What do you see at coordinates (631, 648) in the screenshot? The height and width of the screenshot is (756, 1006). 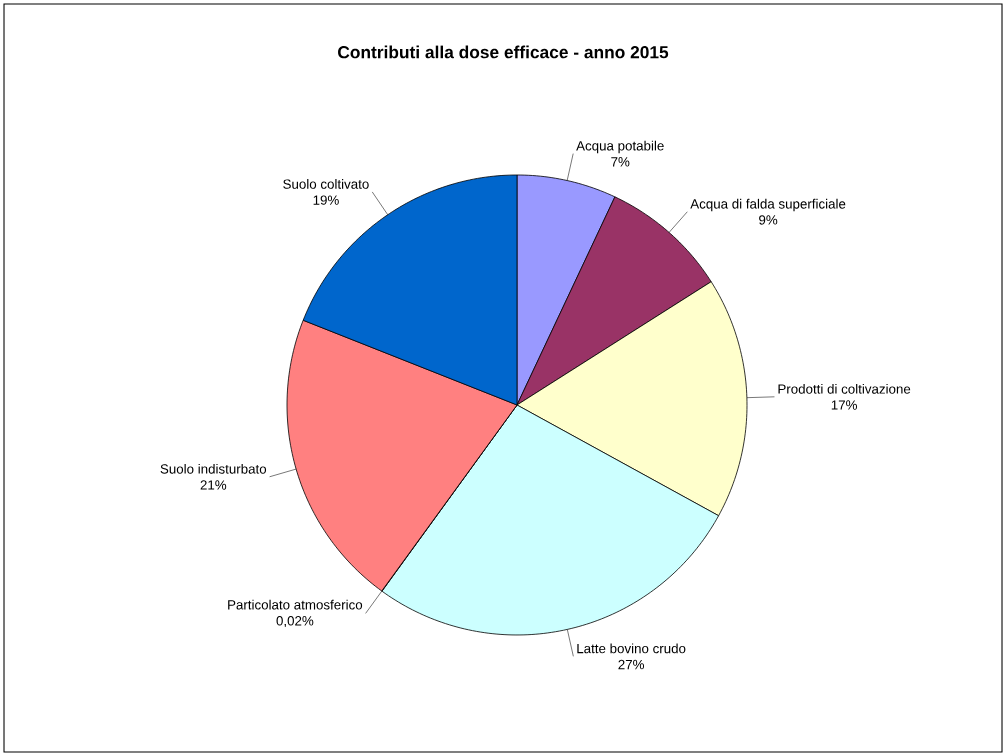 I see `slice-label: Latte bovino crudo` at bounding box center [631, 648].